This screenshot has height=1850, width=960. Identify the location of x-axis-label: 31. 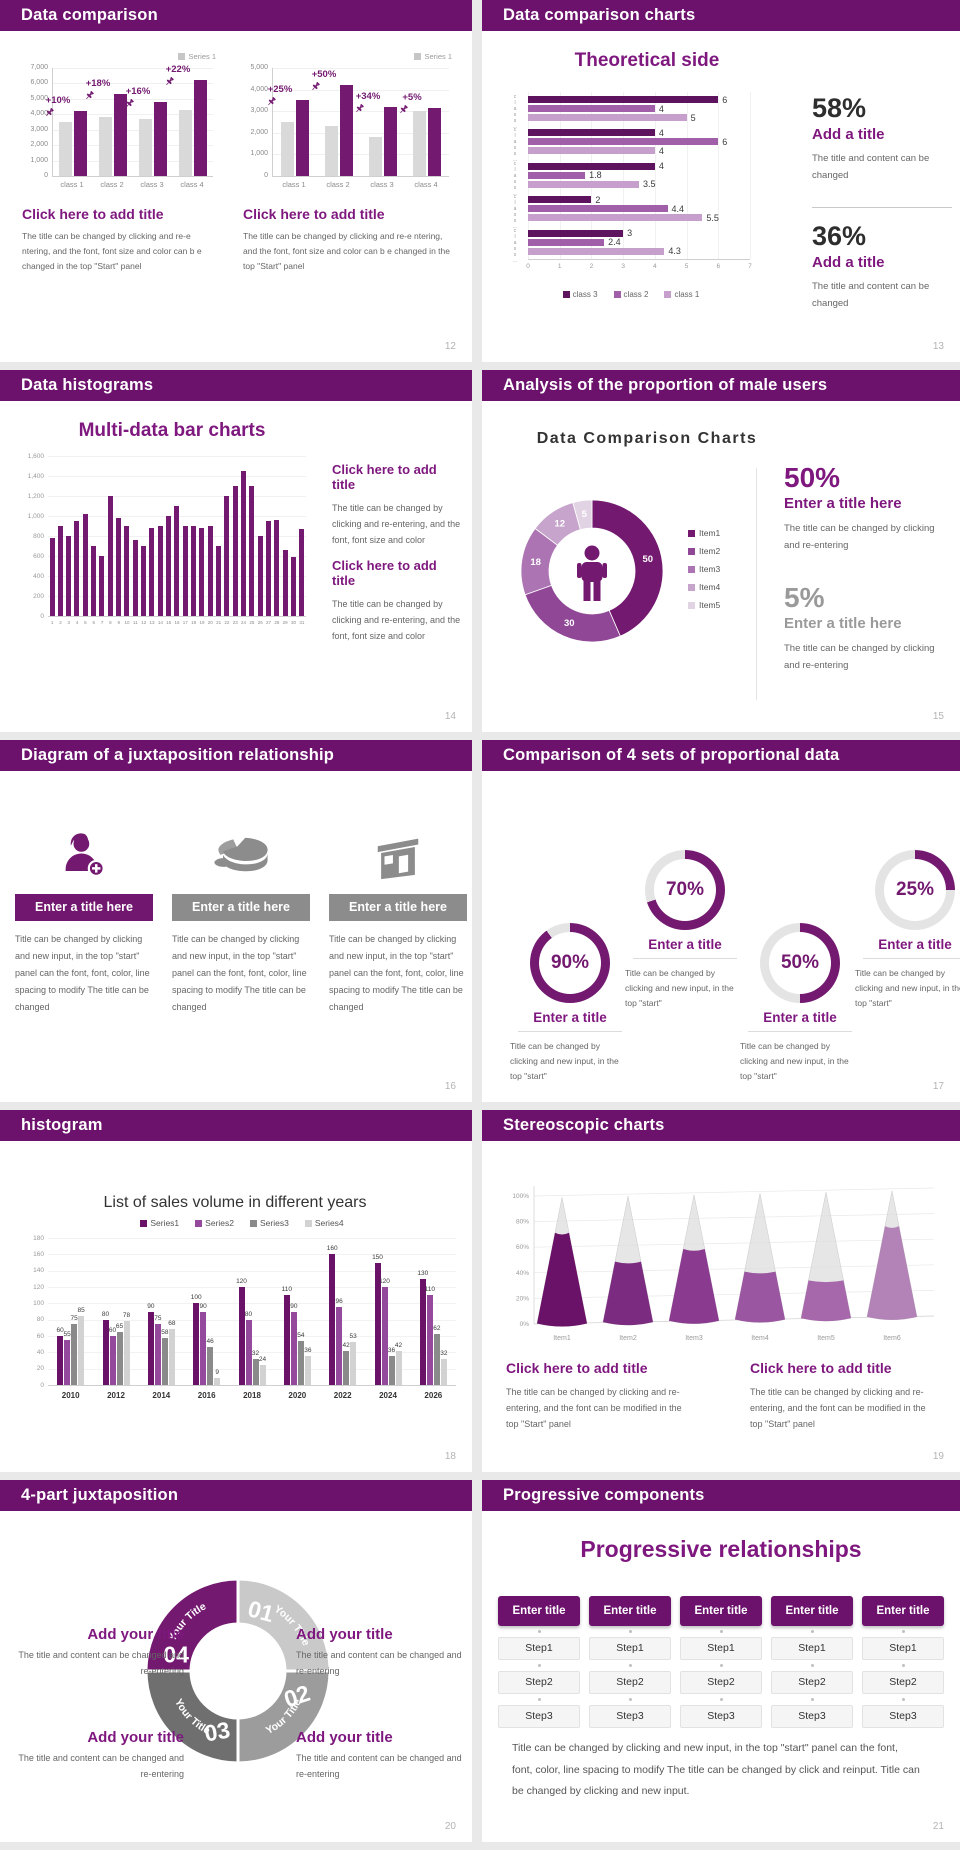
(302, 622).